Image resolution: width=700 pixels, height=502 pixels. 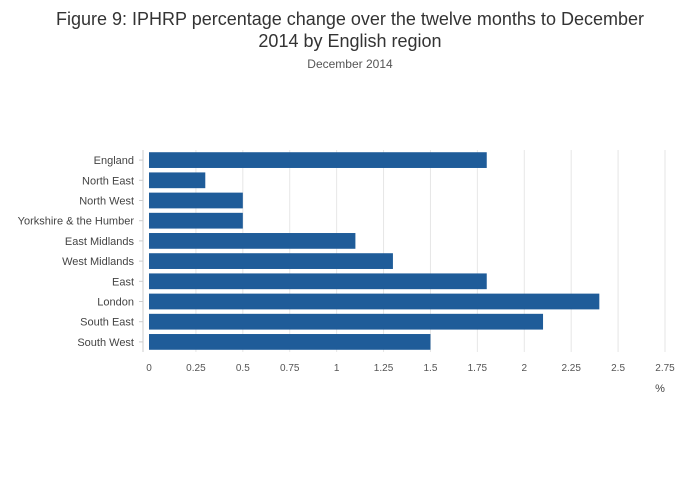 I want to click on category-label: South East, so click(x=107, y=323).